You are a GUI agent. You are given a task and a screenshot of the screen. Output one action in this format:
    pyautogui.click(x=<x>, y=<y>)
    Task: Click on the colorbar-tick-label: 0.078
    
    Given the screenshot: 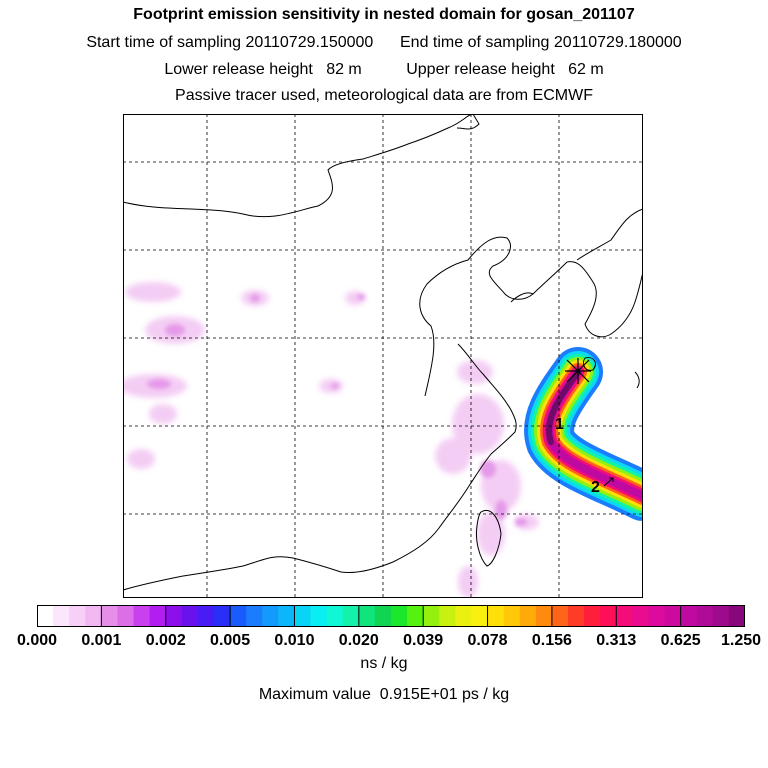 What is the action you would take?
    pyautogui.click(x=487, y=640)
    